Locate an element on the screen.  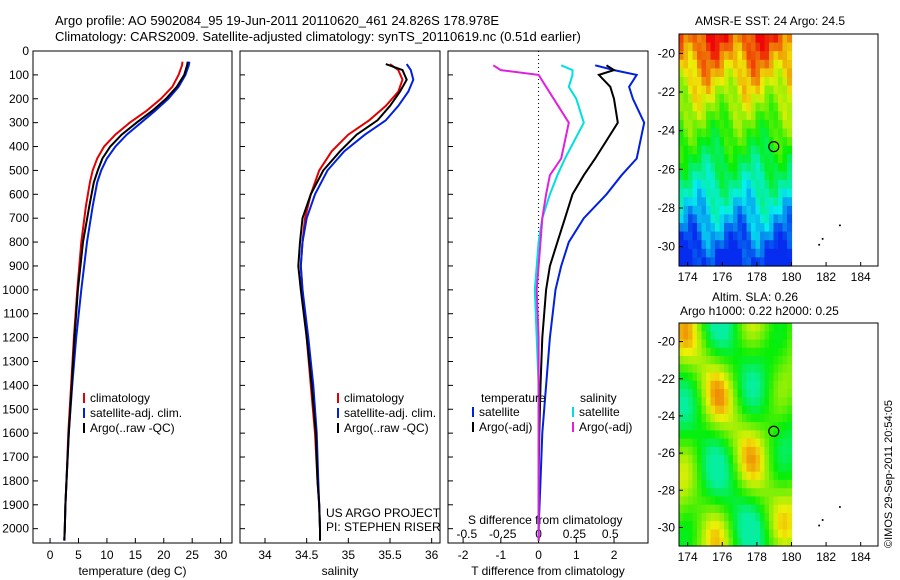
map-x-tick-label: 184 is located at coordinates (861, 277).